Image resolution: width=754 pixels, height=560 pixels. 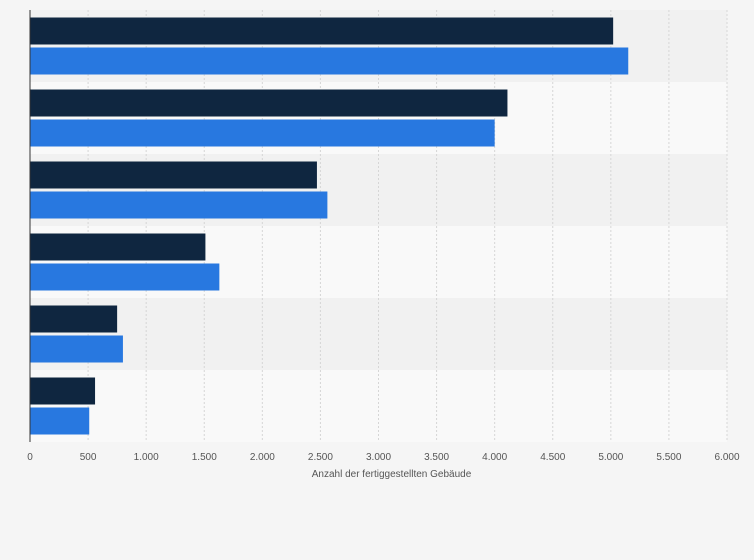 What do you see at coordinates (88, 457) in the screenshot?
I see `x-tick-label: 500` at bounding box center [88, 457].